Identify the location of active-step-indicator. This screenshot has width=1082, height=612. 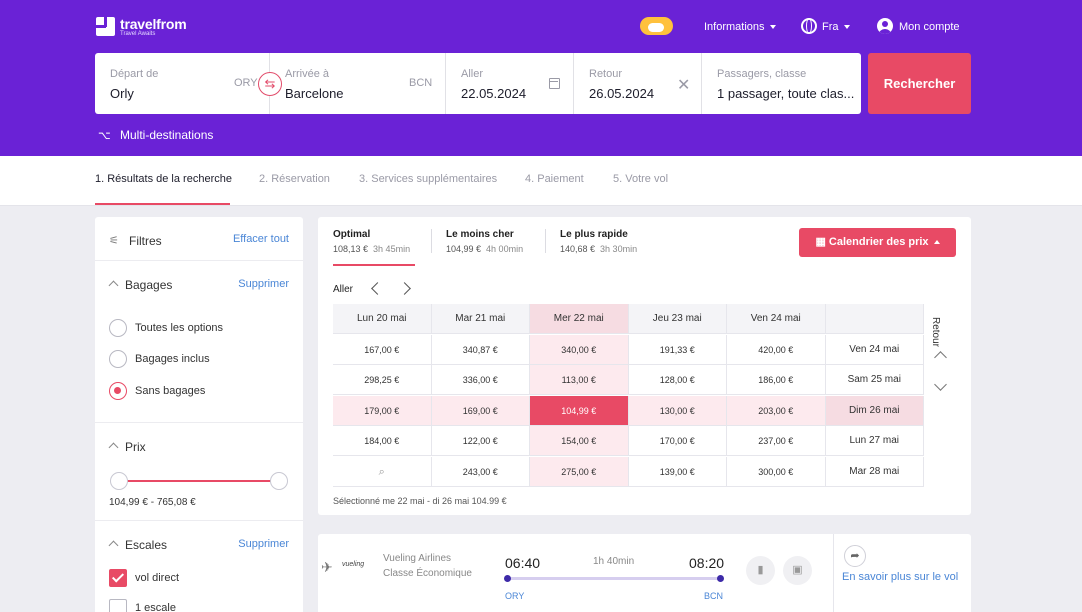
(162, 204).